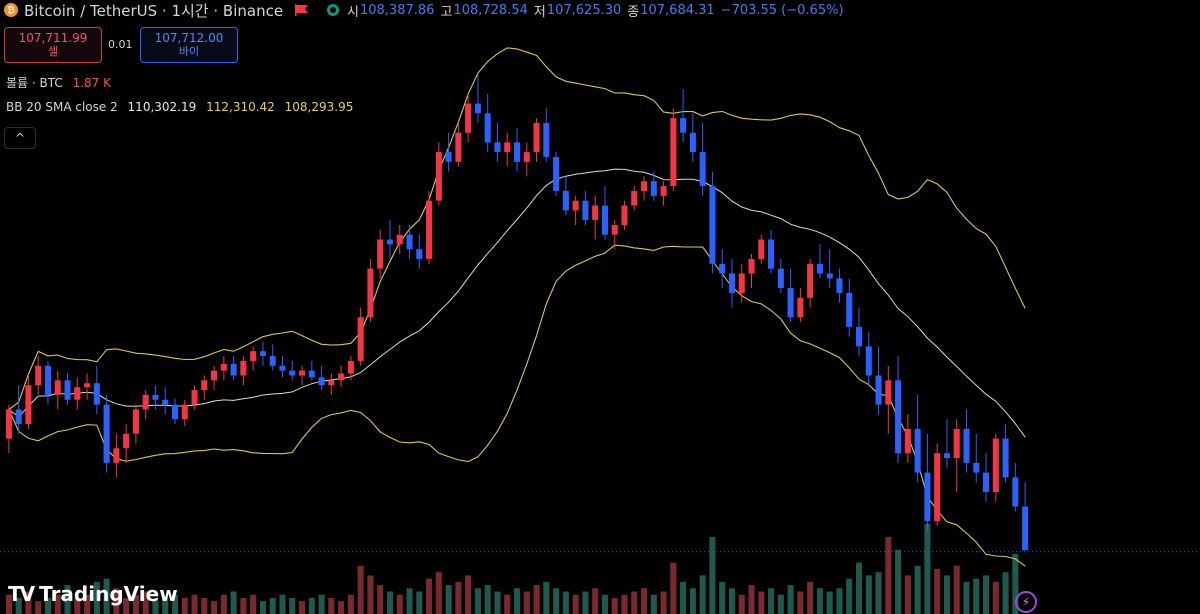  I want to click on volume-legend: 볼륨 · BTC 1.87 K, so click(58, 82).